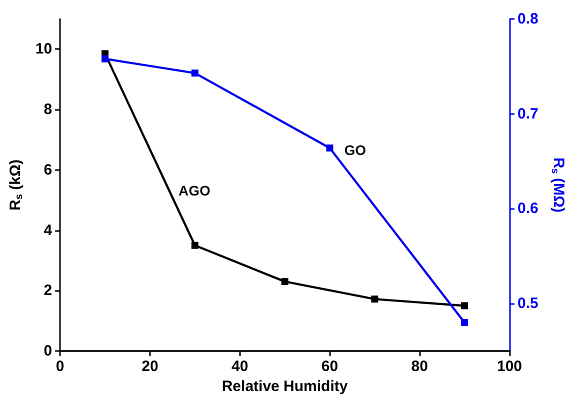  I want to click on y-tick-label: 4, so click(48, 230).